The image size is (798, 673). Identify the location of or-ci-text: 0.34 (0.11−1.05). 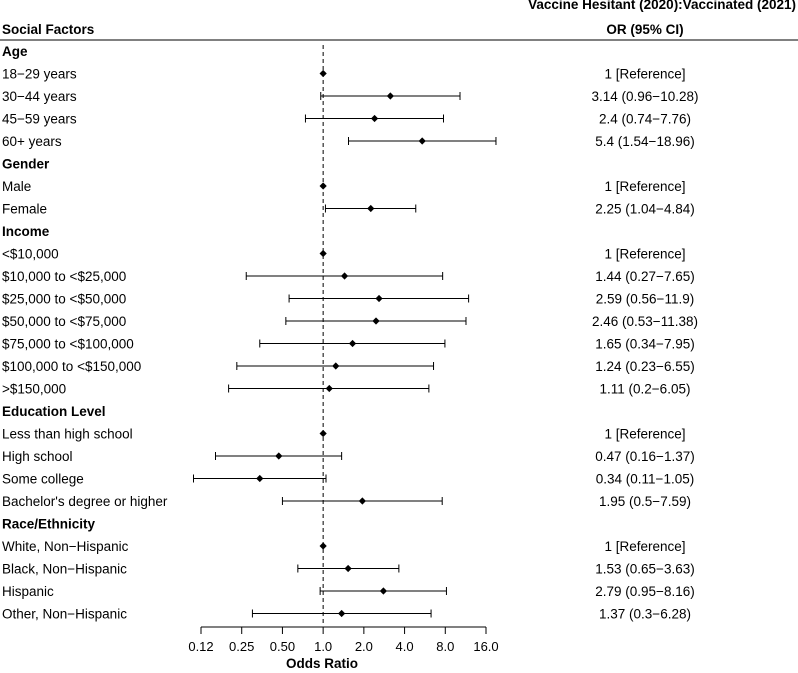
(645, 479).